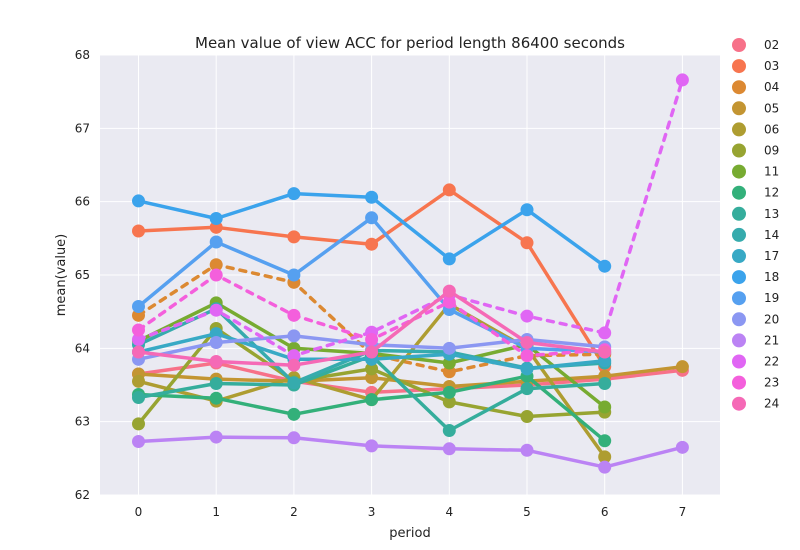 The height and width of the screenshot is (550, 800). Describe the element at coordinates (771, 340) in the screenshot. I see `legend-label: 21` at that location.